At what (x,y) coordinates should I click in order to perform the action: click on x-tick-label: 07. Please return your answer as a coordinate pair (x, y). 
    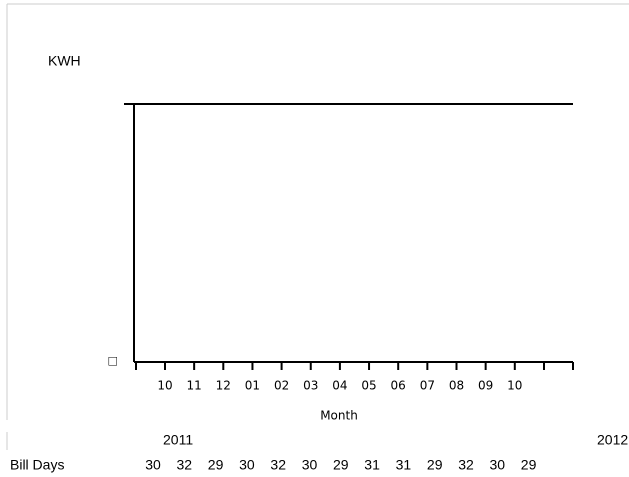
    Looking at the image, I should click on (427, 386).